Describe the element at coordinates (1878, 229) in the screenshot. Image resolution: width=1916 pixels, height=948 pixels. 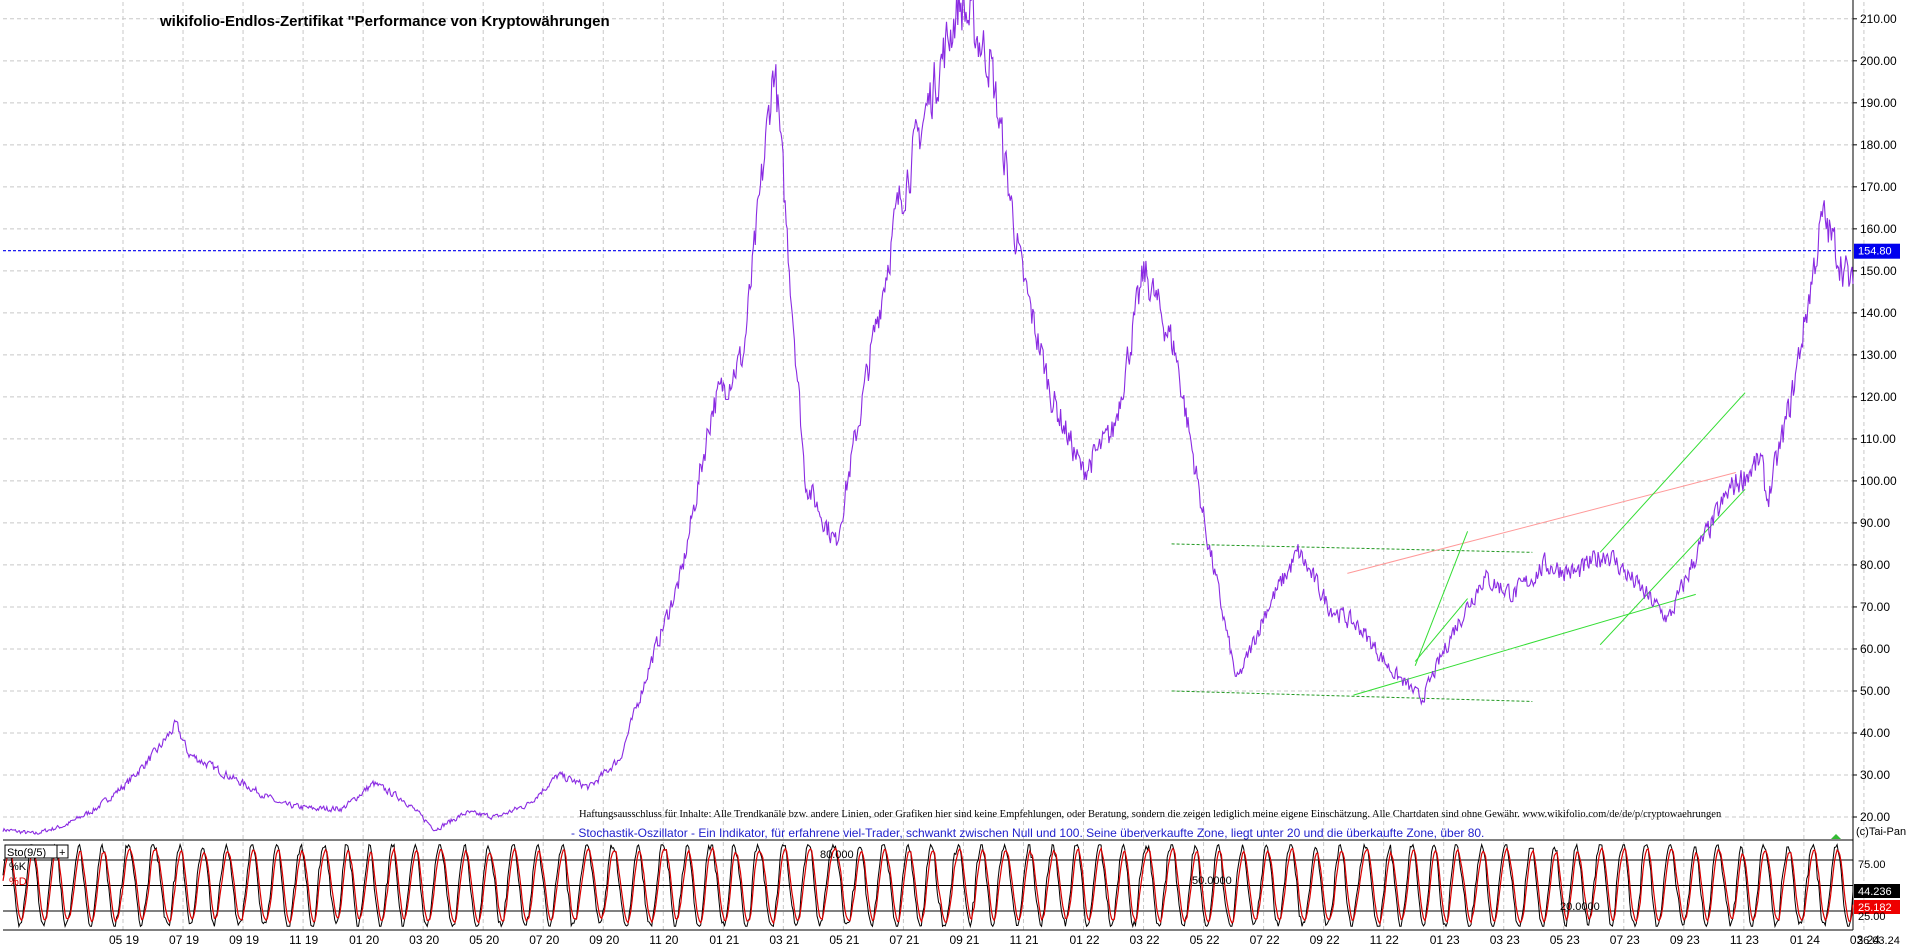
I see `y-tick-label: 160.00` at that location.